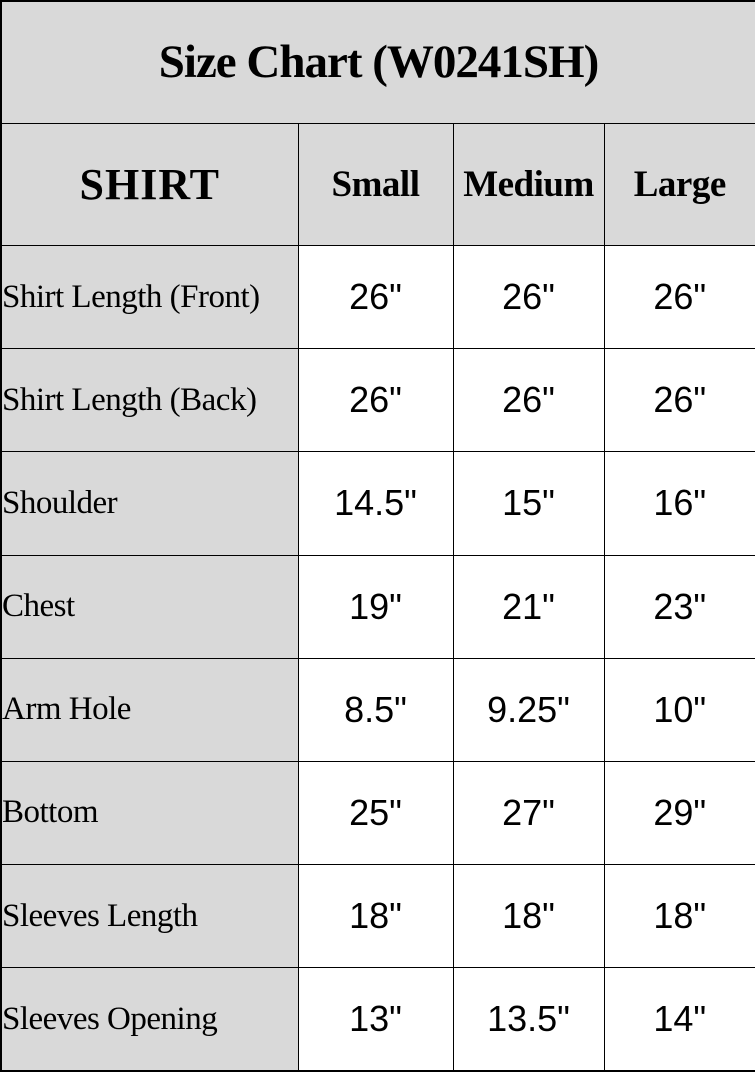 This screenshot has width=755, height=1072. I want to click on row-label: Shirt Length (Front), so click(149, 297).